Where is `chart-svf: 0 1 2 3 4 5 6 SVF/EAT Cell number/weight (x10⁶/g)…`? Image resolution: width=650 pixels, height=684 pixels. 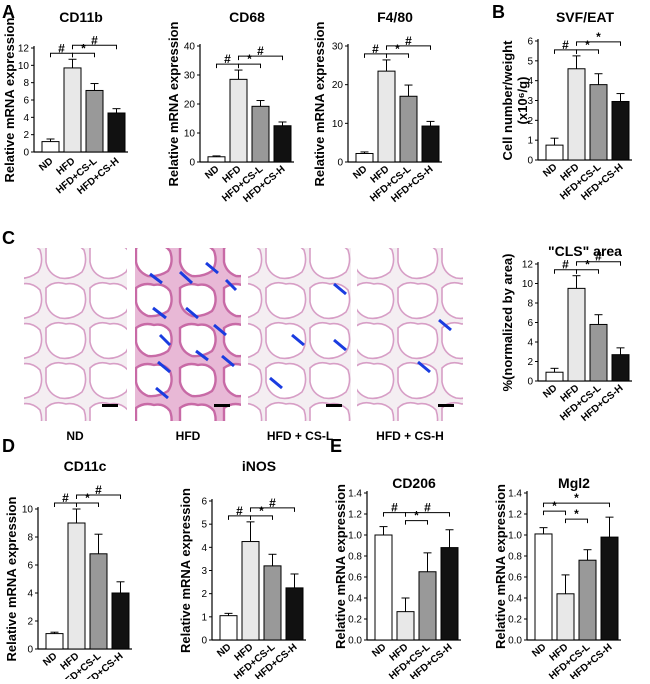 chart-svf: 0 1 2 3 4 5 6 SVF/EAT Cell number/weight (x10⁶/g)… is located at coordinates (566, 106).